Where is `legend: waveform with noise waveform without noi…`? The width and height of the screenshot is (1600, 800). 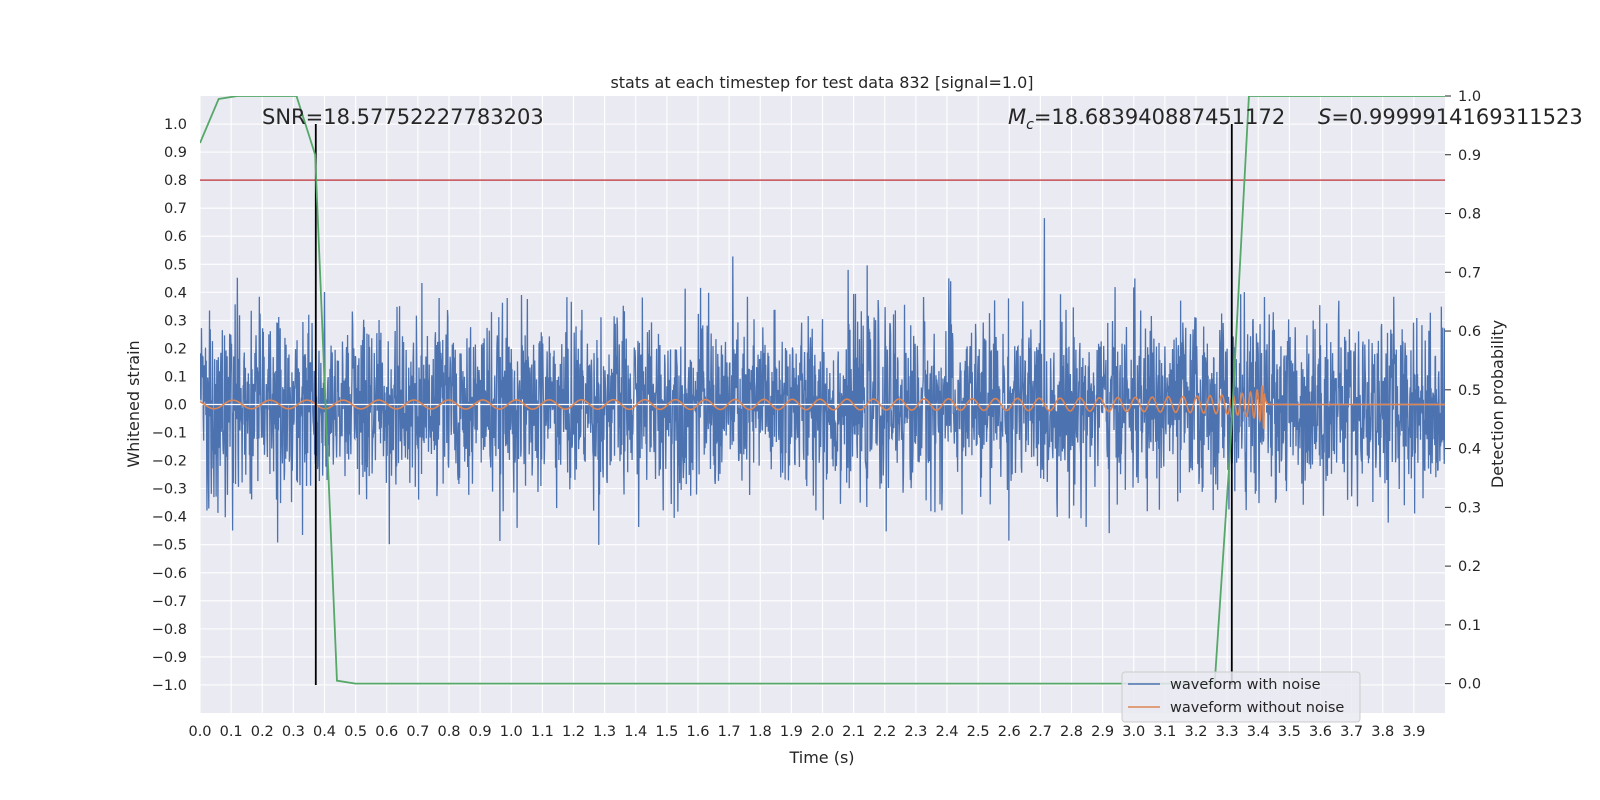 legend: waveform with noise waveform without noi… is located at coordinates (1241, 697).